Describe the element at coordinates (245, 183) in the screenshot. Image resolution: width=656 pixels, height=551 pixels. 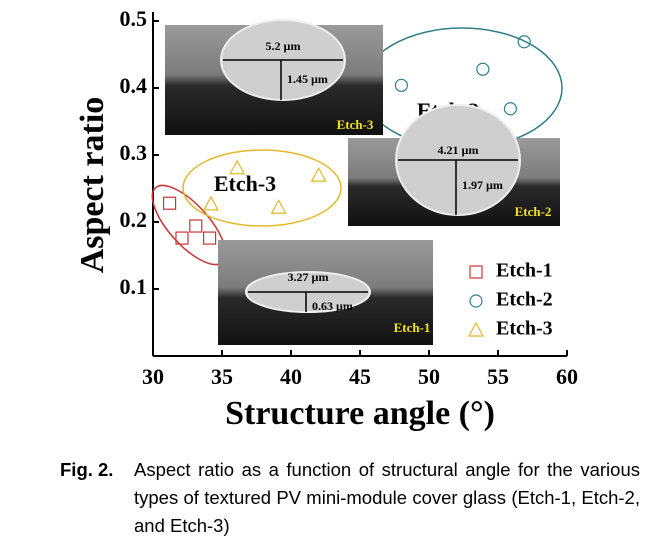
I see `group-label: Etch-3` at that location.